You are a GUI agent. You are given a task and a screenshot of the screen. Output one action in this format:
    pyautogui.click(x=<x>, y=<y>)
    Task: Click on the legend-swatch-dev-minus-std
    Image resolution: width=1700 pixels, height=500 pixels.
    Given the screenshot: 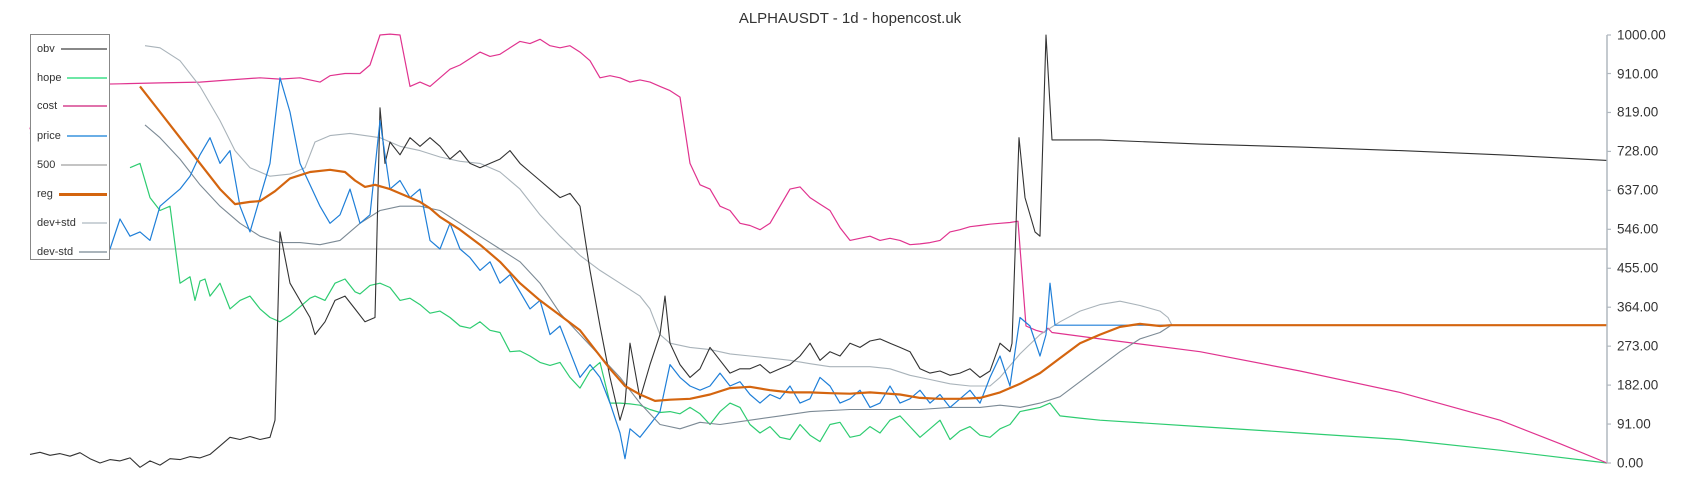 What is the action you would take?
    pyautogui.click(x=93, y=252)
    